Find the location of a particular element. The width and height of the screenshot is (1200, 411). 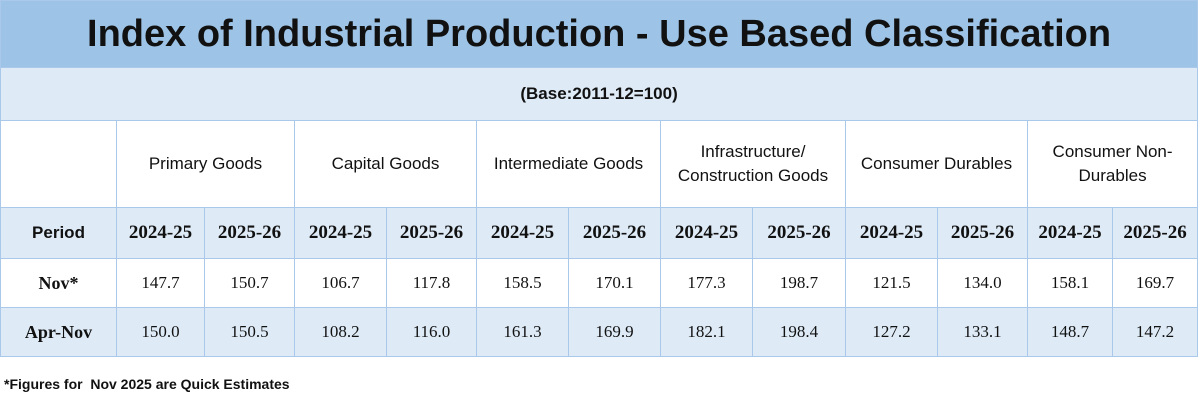

value-cell: 147.2 is located at coordinates (1155, 332).